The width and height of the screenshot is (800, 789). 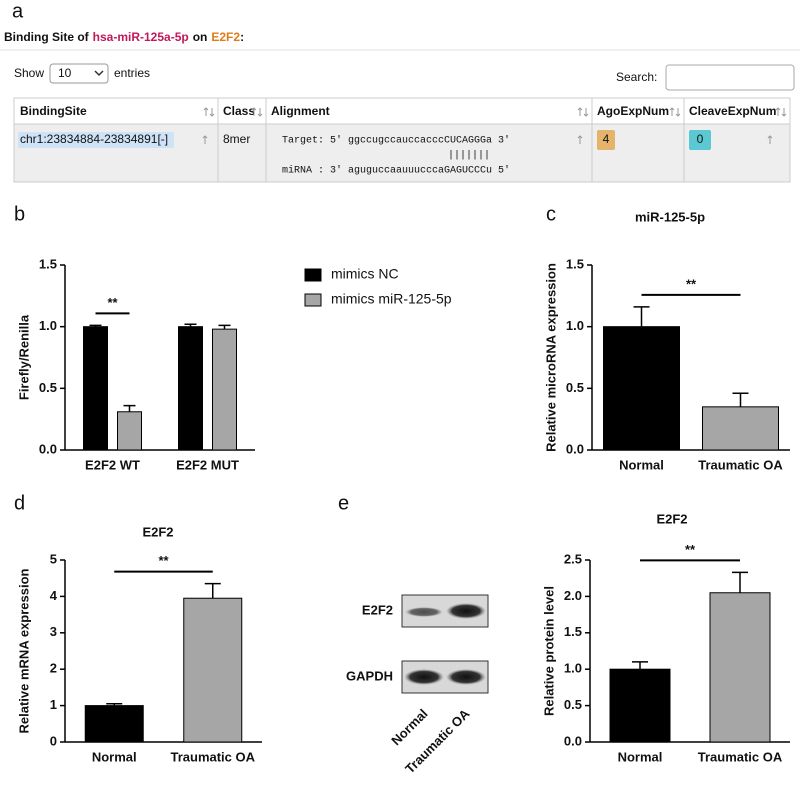 What do you see at coordinates (99, 73) in the screenshot?
I see `select-chevron` at bounding box center [99, 73].